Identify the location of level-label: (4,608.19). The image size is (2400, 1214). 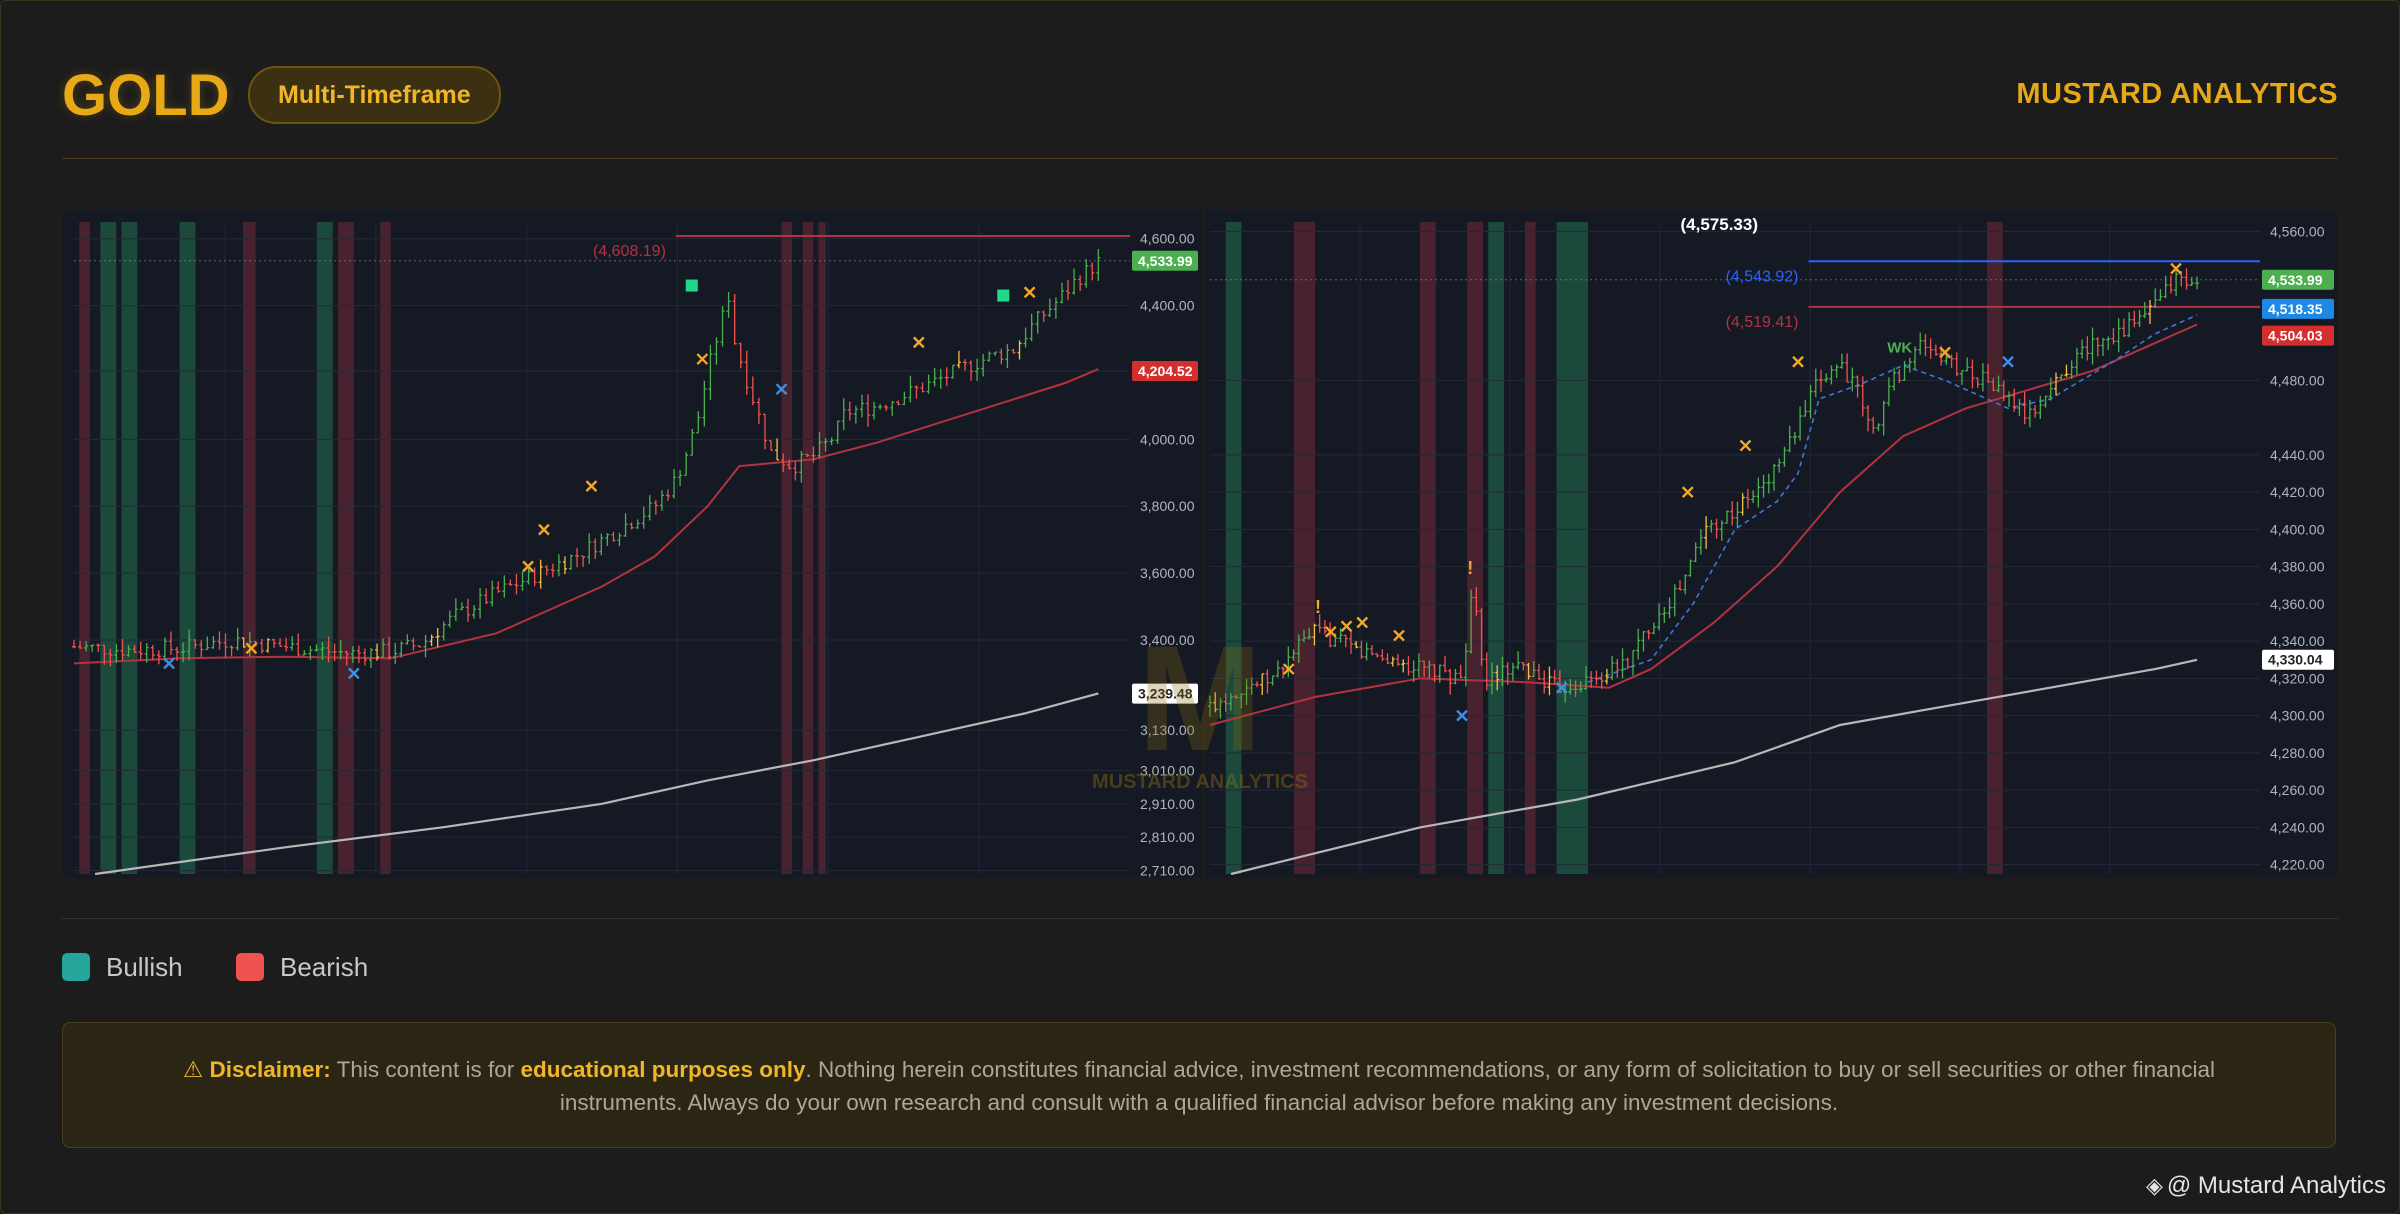
(629, 251).